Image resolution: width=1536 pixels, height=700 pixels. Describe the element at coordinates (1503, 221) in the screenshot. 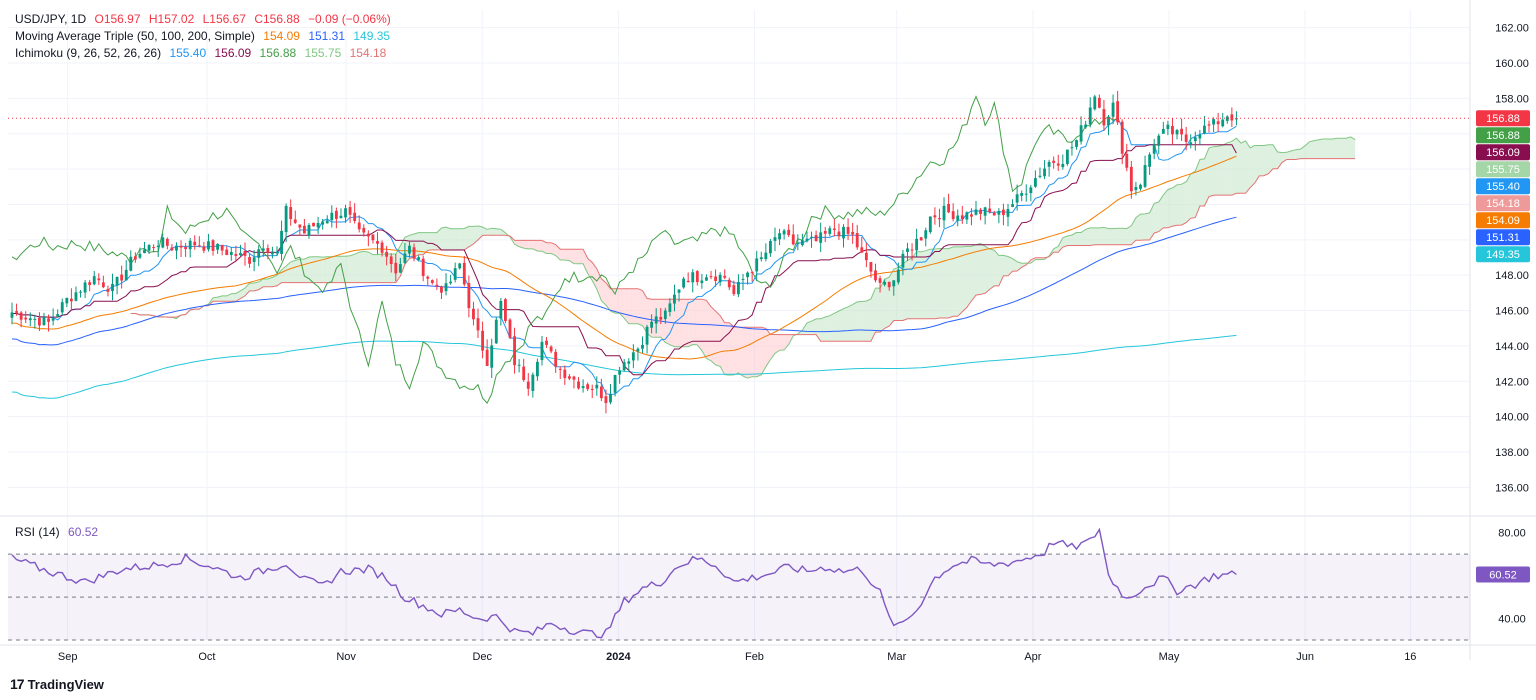

I see `price-tag-label: 154.09` at that location.